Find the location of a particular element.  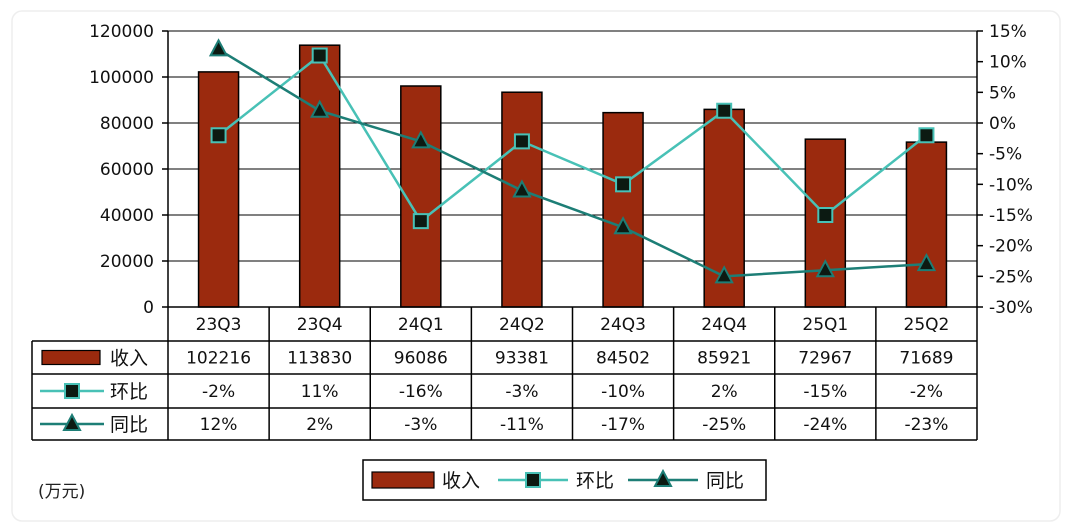

table-value: -16% is located at coordinates (421, 392).